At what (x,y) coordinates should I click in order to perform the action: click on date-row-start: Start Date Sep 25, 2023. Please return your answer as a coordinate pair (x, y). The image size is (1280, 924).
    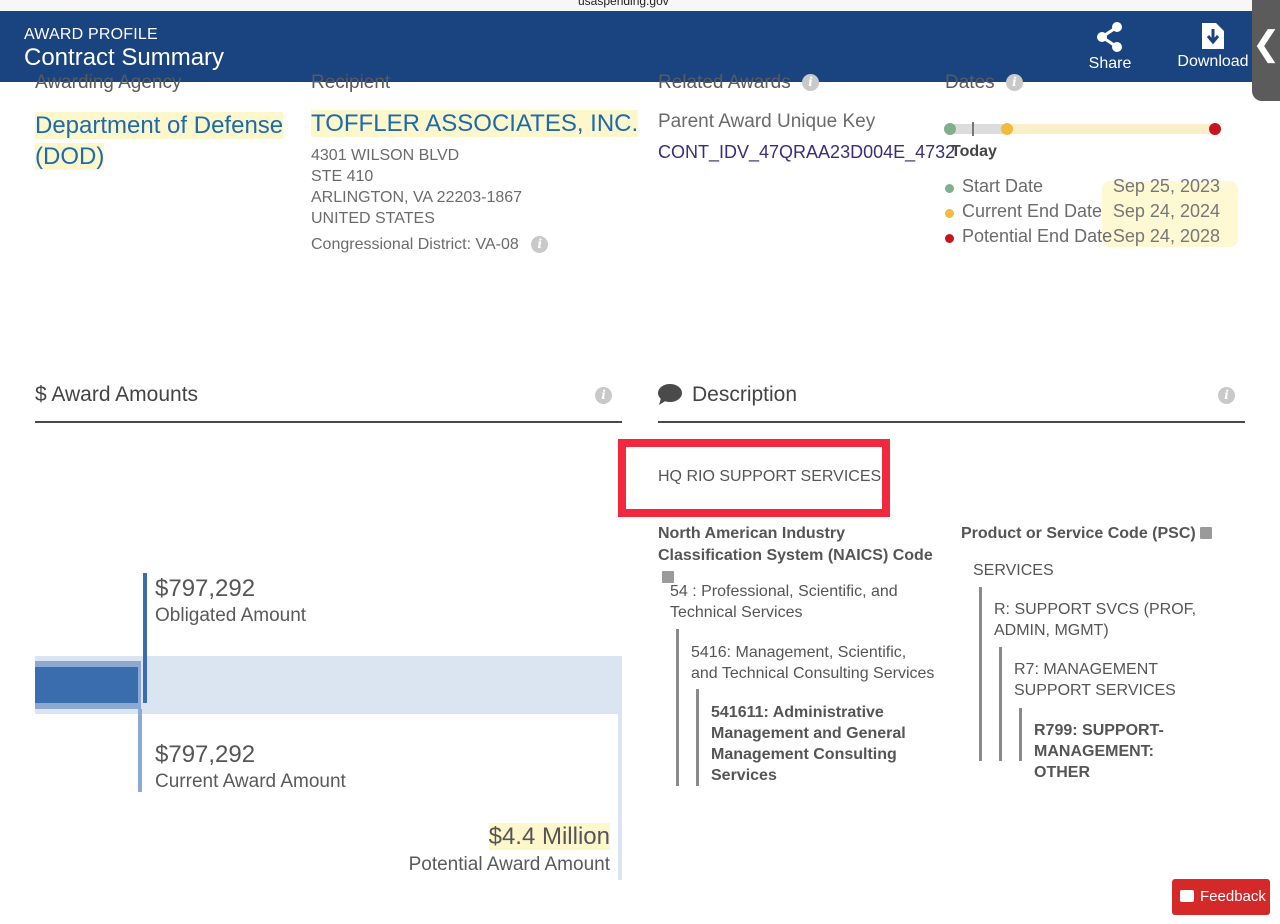
    Looking at the image, I should click on (1089, 188).